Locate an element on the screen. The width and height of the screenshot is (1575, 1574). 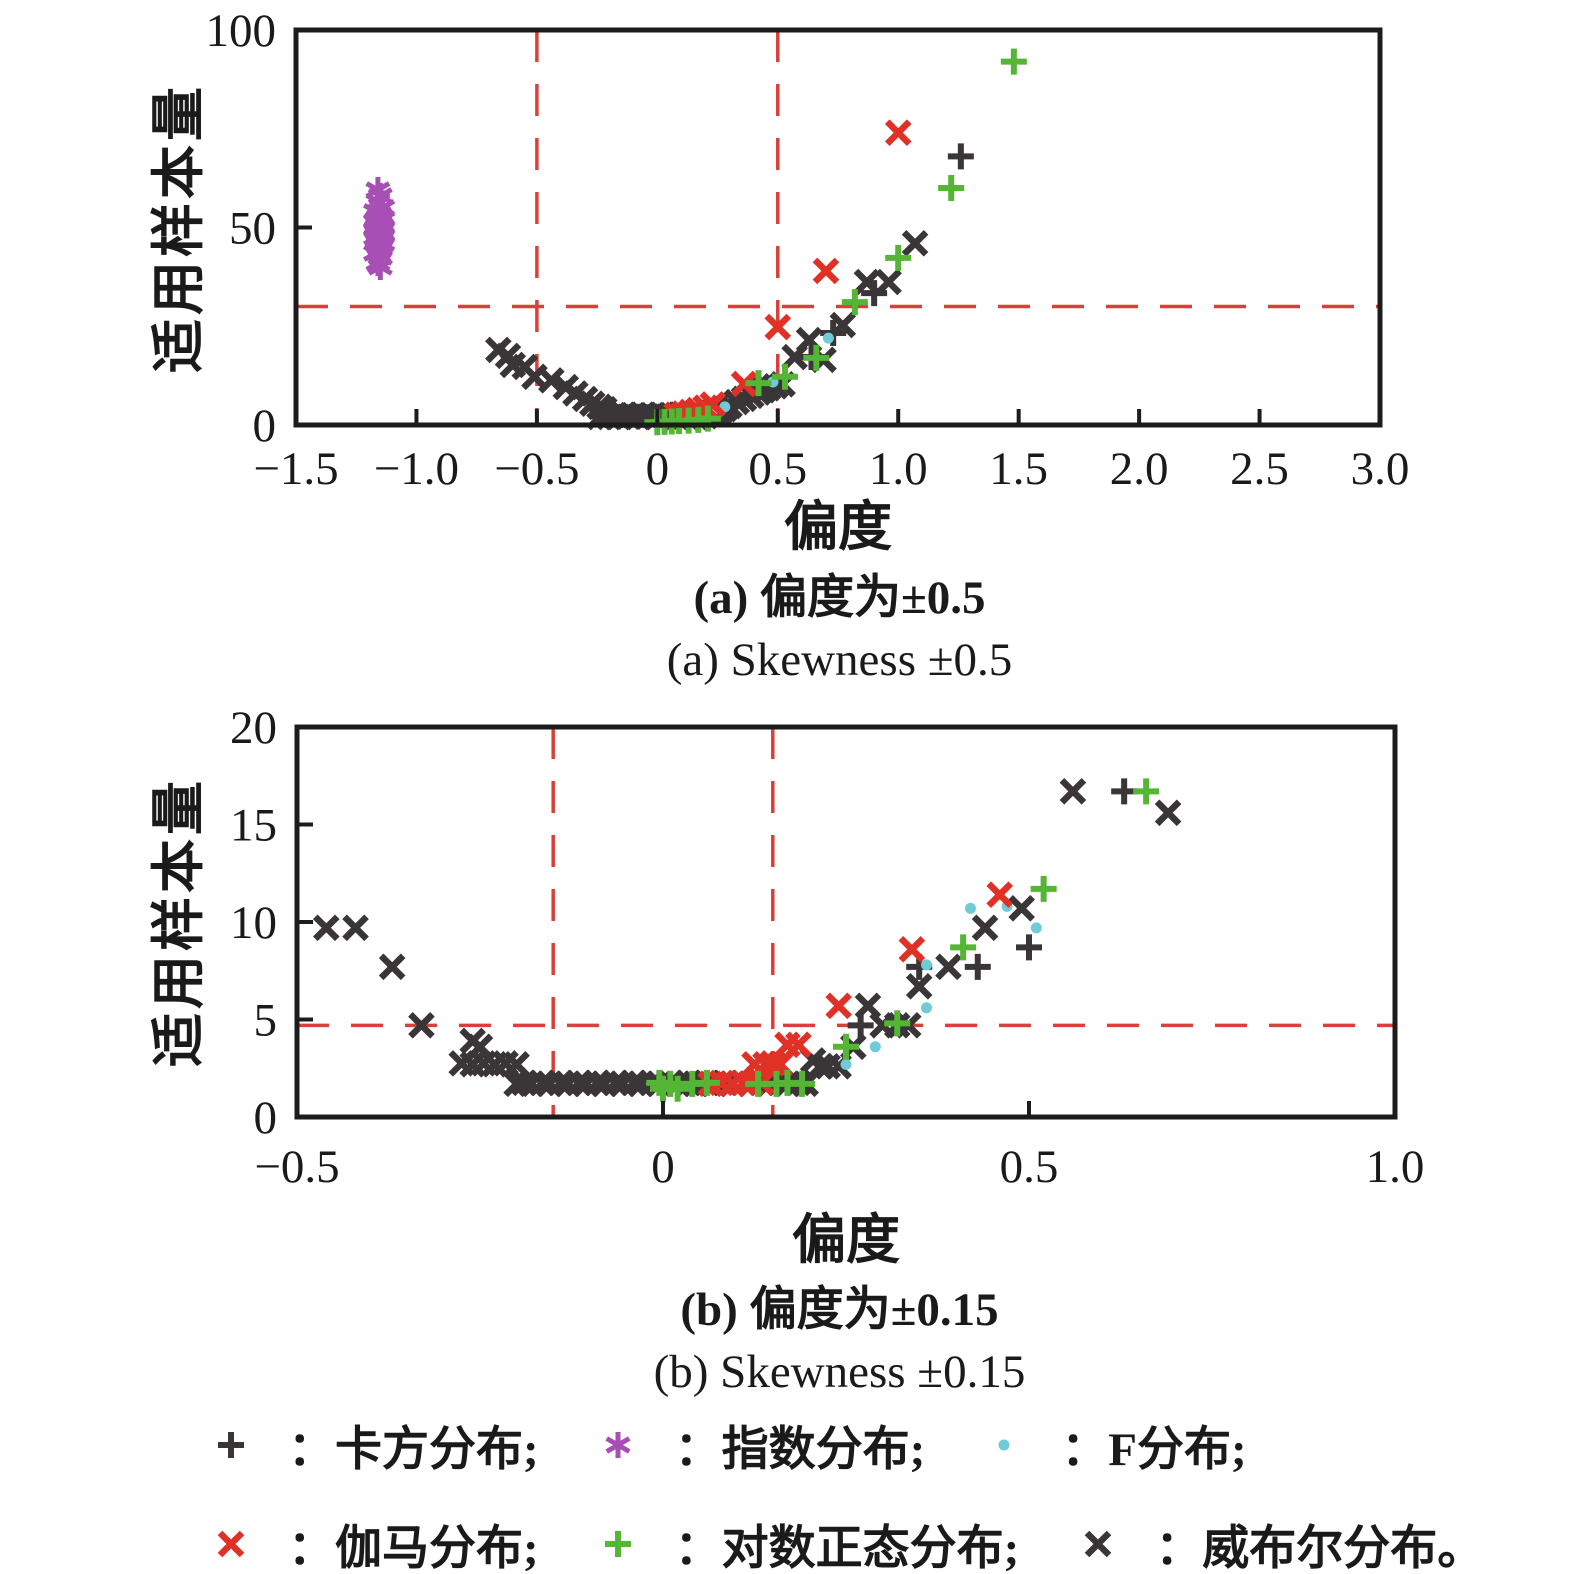
legend-item-weibull: ：威布尔分布。 is located at coordinates (1281, 1541).